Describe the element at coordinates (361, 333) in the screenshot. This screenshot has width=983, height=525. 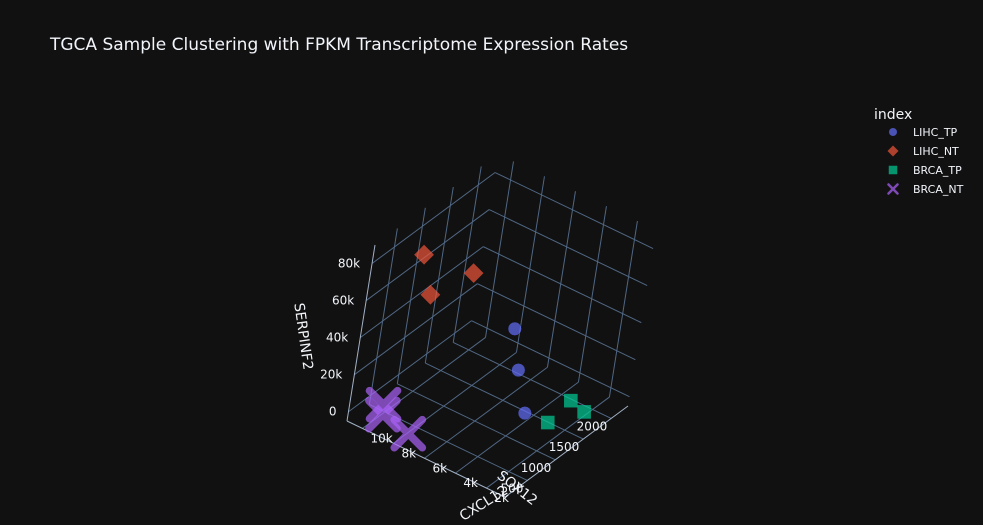
I see `z-axis-line` at that location.